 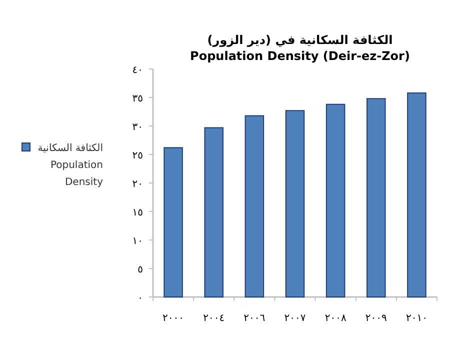 What do you see at coordinates (255, 318) in the screenshot?
I see `x-tick-label: ٢٠٠٦` at bounding box center [255, 318].